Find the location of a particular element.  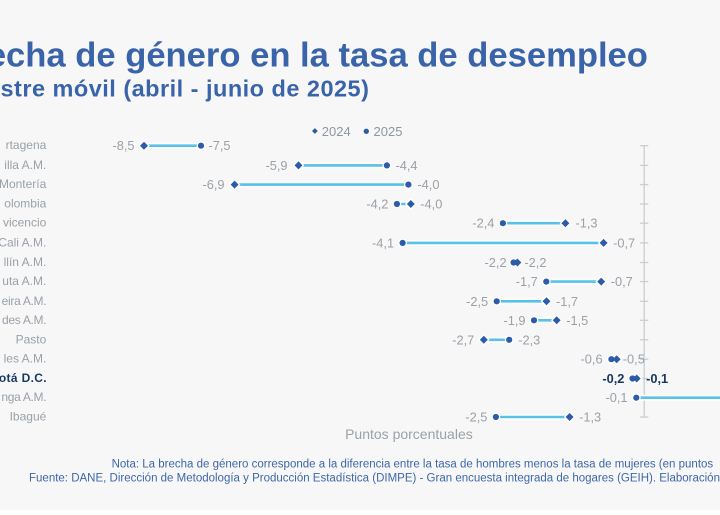

svg-text:echa de género en la tasa de d: echa de género en la tasa de desempleo is located at coordinates (324, 55).